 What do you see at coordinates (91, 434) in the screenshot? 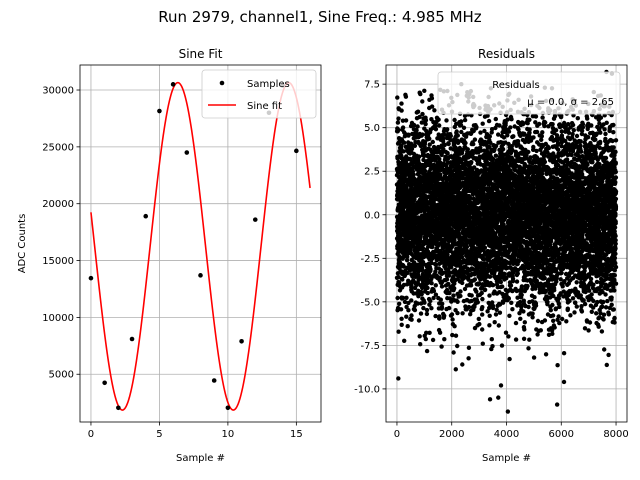
I see `x-tick-label: 0` at bounding box center [91, 434].